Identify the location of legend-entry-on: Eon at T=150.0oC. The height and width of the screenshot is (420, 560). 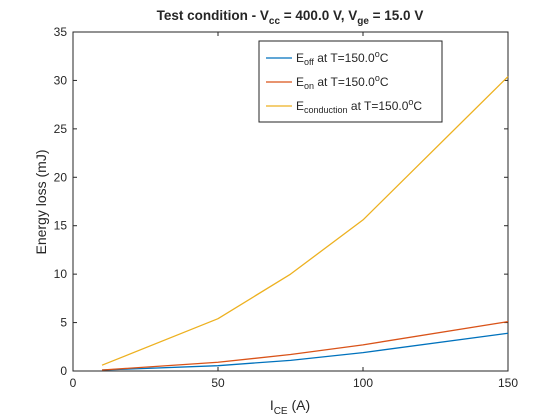
(342, 82).